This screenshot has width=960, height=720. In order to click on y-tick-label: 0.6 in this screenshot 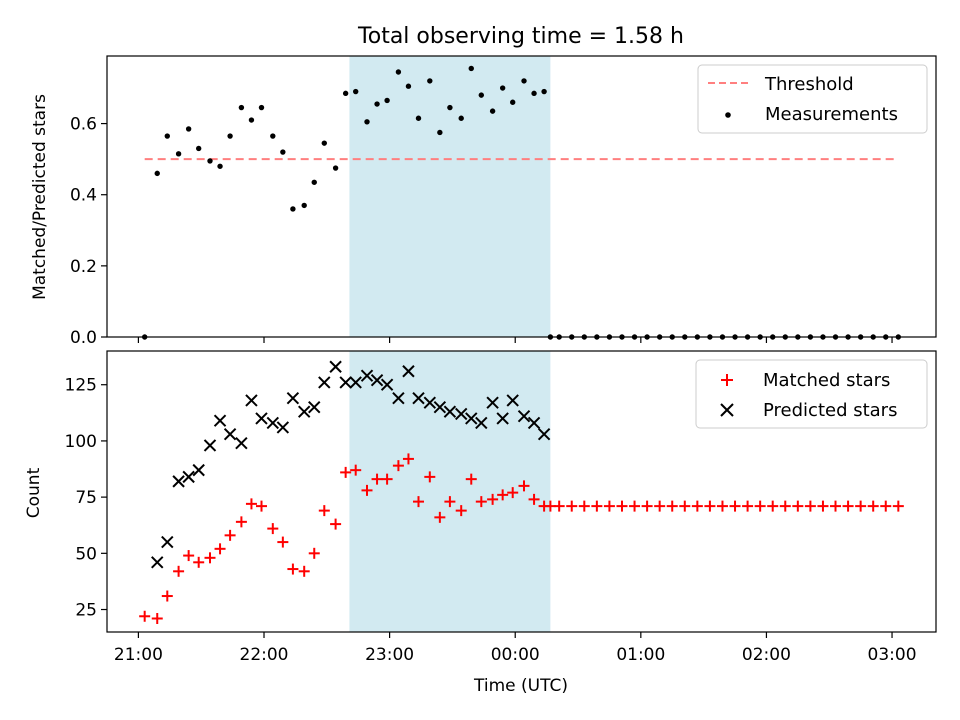, I will do `click(83, 125)`.